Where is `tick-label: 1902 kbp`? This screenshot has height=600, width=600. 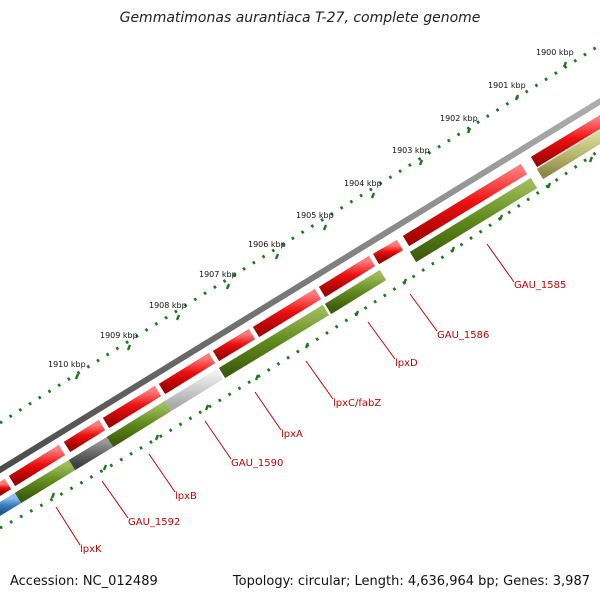 tick-label: 1902 kbp is located at coordinates (459, 118).